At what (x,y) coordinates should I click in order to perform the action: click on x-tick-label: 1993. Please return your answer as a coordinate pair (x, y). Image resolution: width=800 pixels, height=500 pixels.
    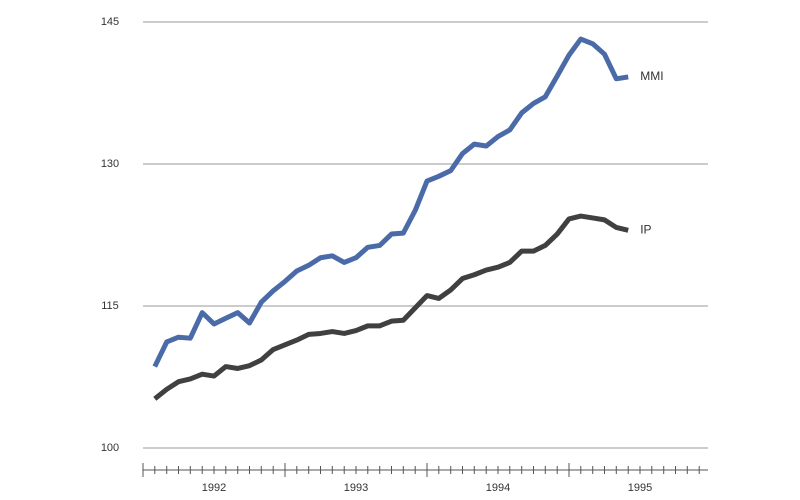
    Looking at the image, I should click on (356, 488).